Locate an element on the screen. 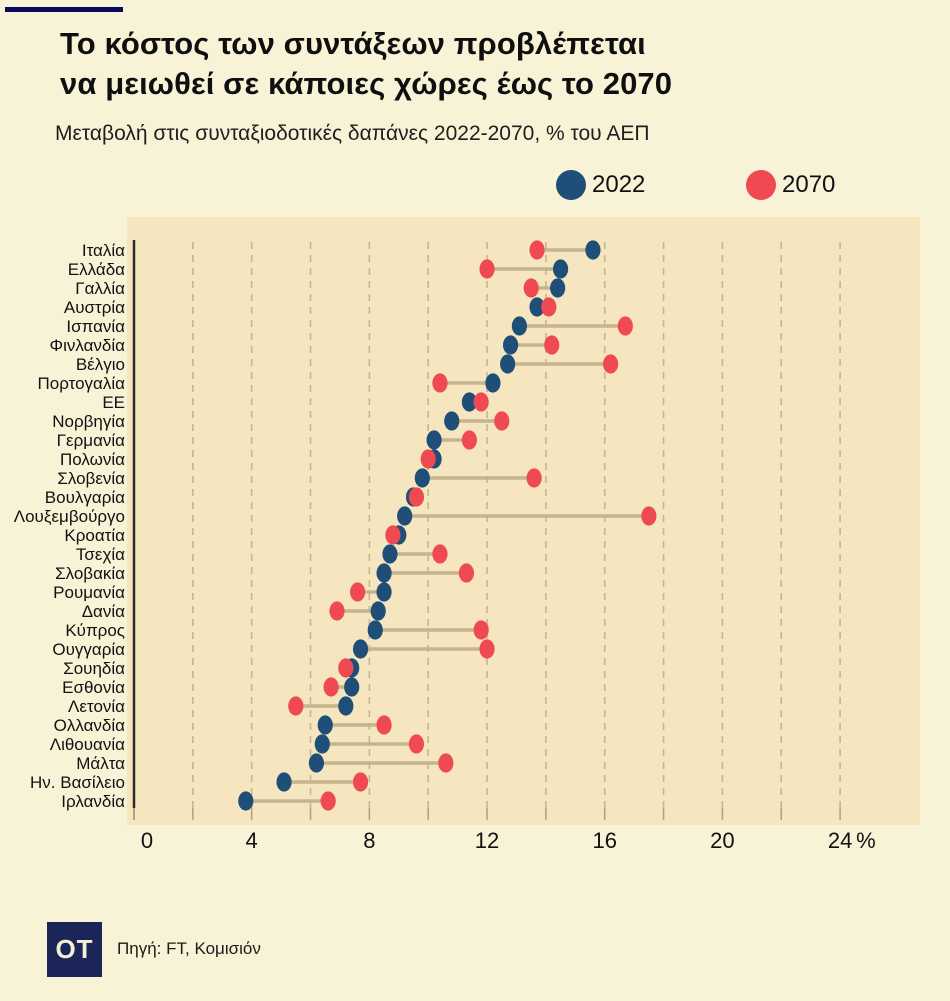 This screenshot has width=950, height=1001. x-unit-label: % is located at coordinates (866, 840).